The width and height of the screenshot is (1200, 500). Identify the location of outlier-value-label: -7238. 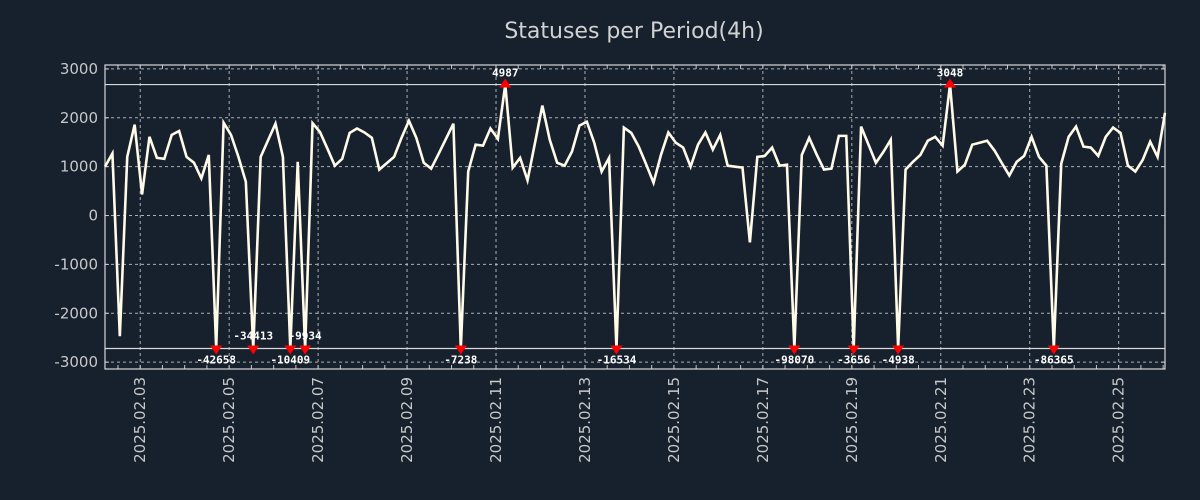
(460, 359).